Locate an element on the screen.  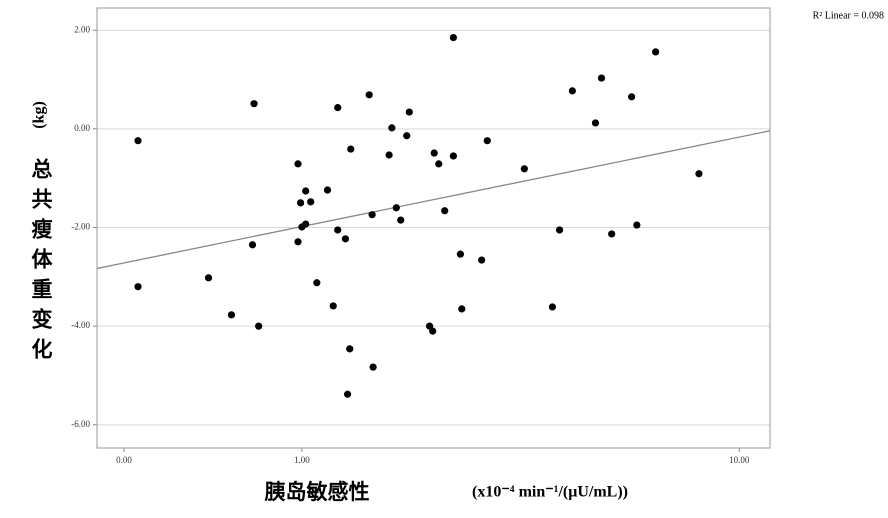
x-tick-label: 0.00 is located at coordinates (124, 460).